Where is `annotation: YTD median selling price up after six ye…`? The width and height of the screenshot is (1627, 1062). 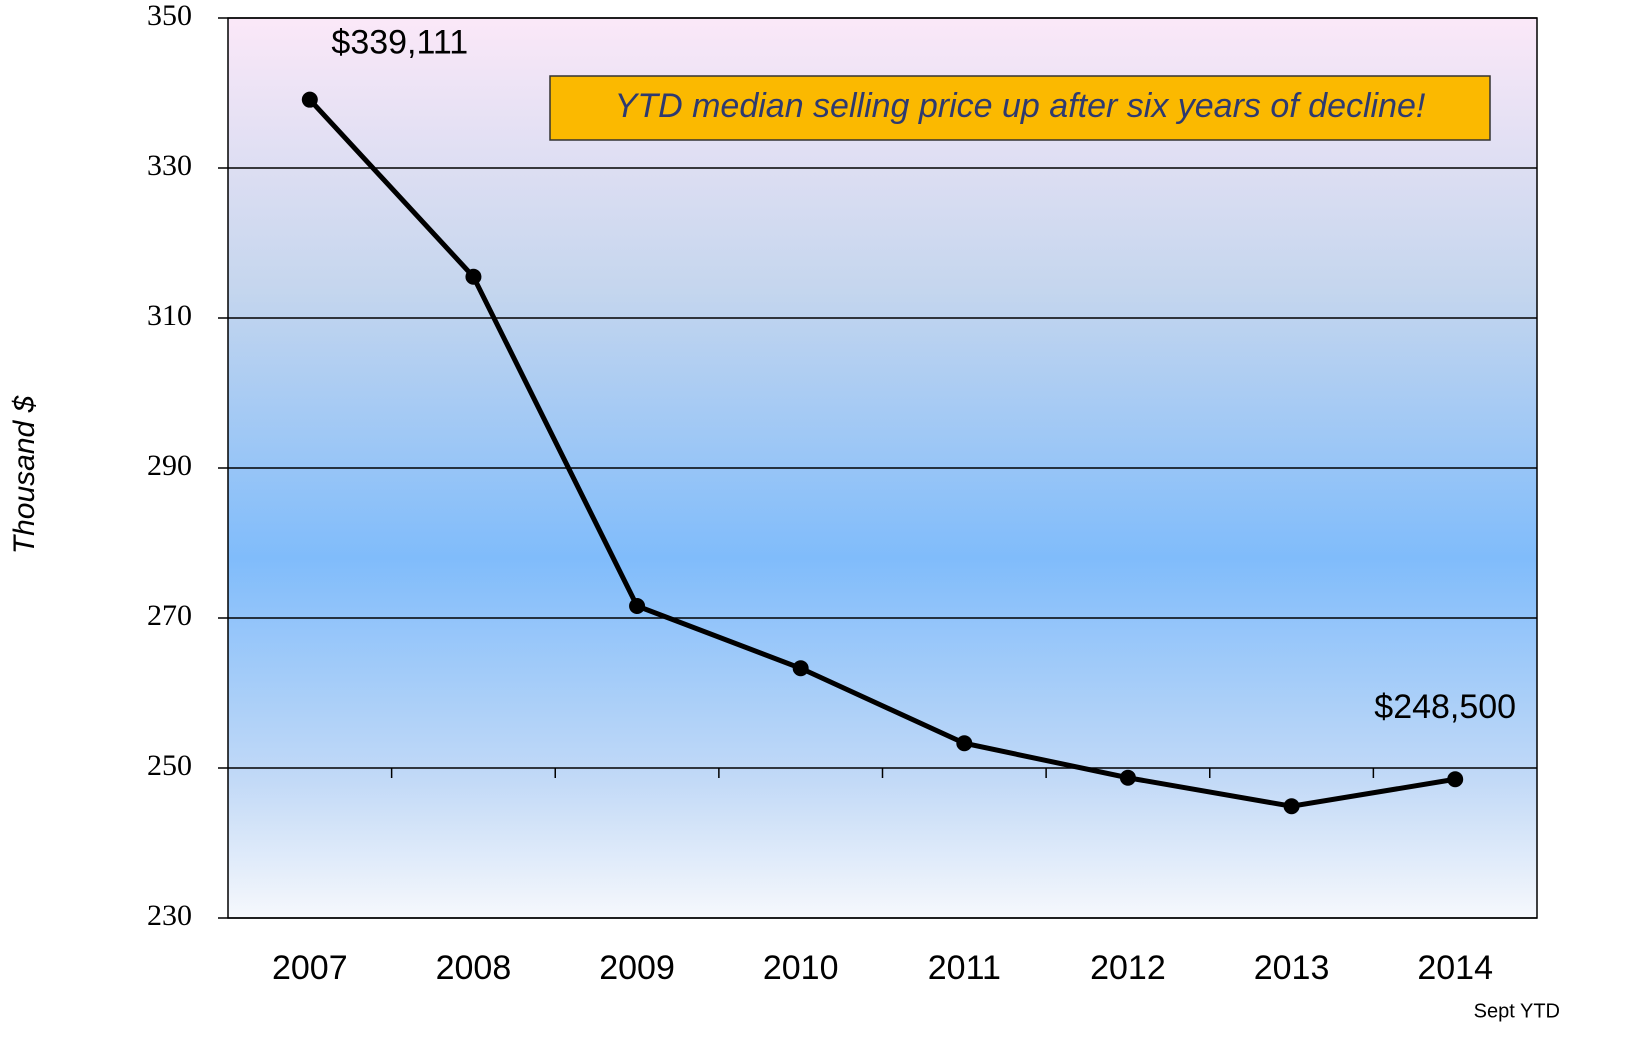 annotation: YTD median selling price up after six ye… is located at coordinates (1020, 106).